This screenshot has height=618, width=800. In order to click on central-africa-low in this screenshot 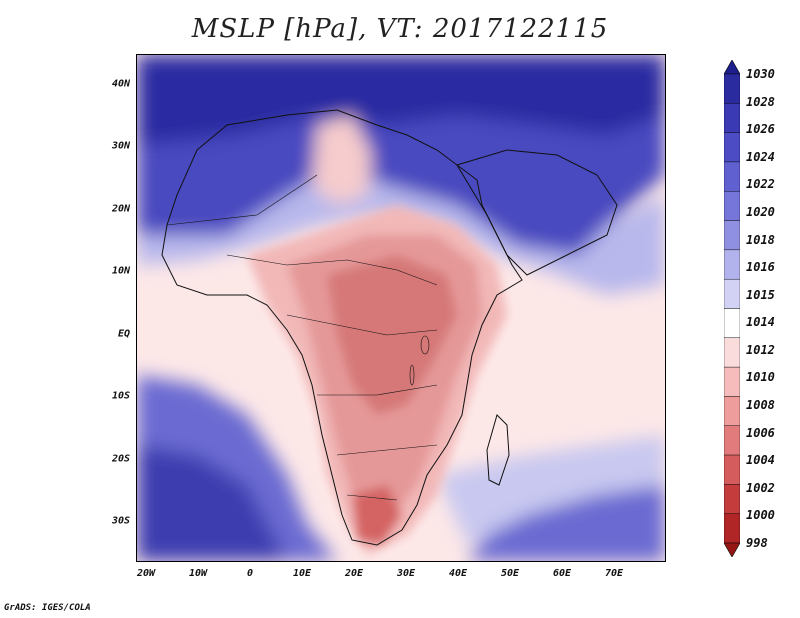, I will do `click(392, 335)`.